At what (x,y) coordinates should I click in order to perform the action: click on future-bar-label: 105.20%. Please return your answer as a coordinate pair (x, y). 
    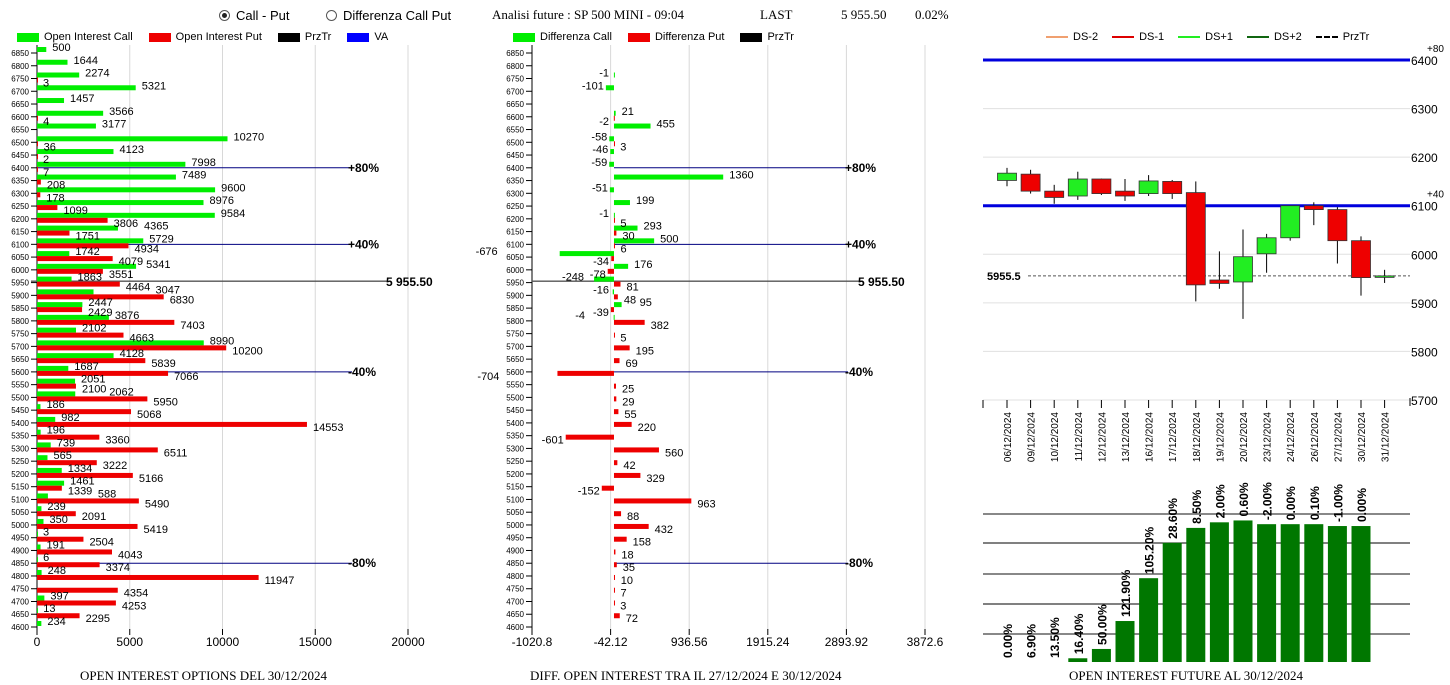
    Looking at the image, I should click on (1150, 550).